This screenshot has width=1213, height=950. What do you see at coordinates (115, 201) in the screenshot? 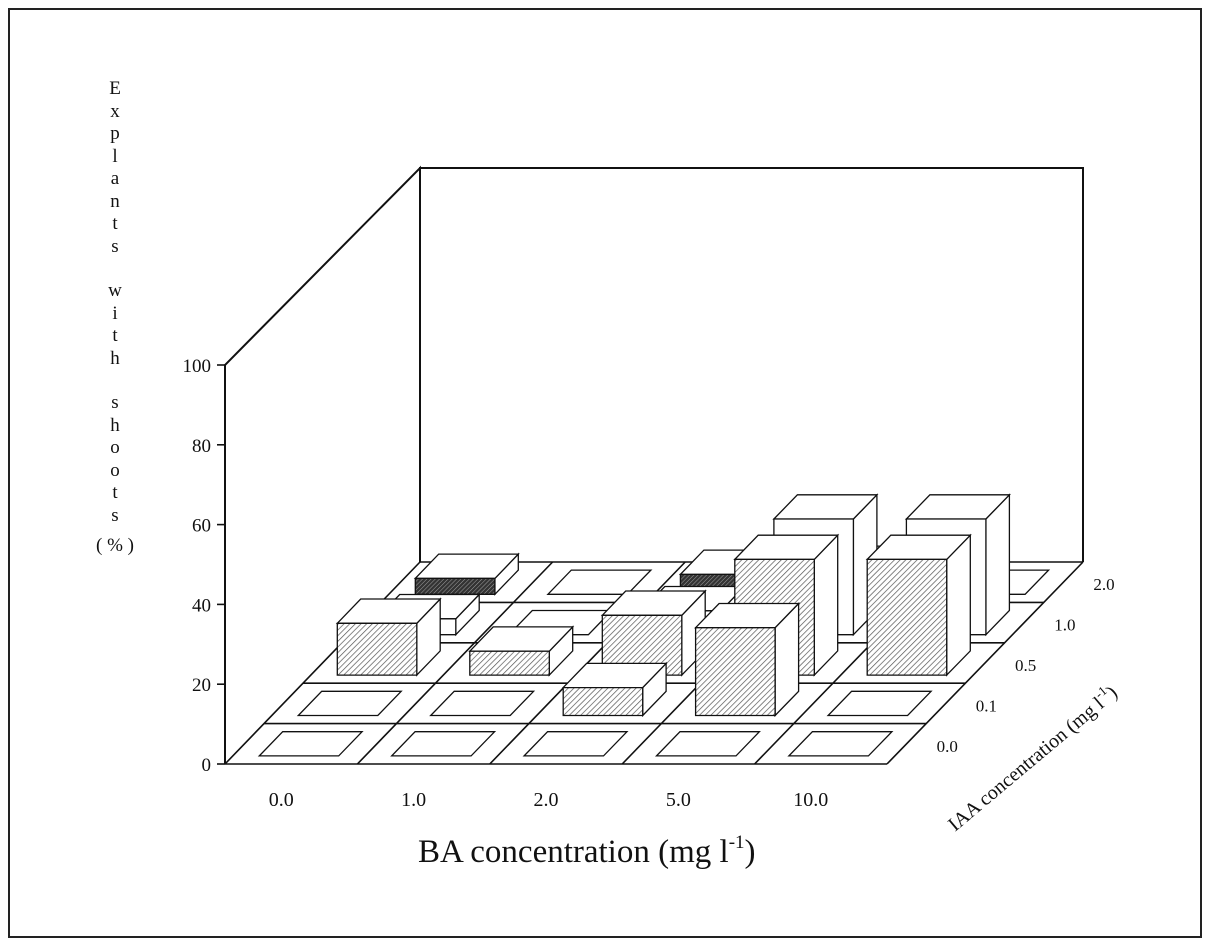
I see `y-axis-label-char: n` at bounding box center [115, 201].